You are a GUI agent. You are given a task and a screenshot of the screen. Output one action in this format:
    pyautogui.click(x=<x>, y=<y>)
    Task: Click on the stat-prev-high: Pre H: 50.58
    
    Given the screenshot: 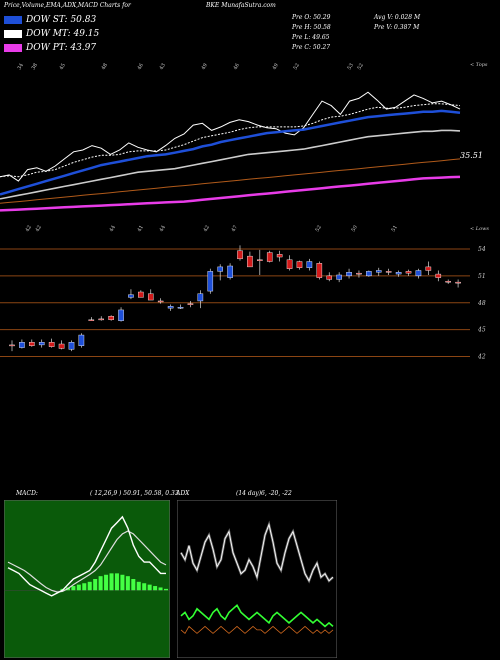 What is the action you would take?
    pyautogui.click(x=311, y=27)
    